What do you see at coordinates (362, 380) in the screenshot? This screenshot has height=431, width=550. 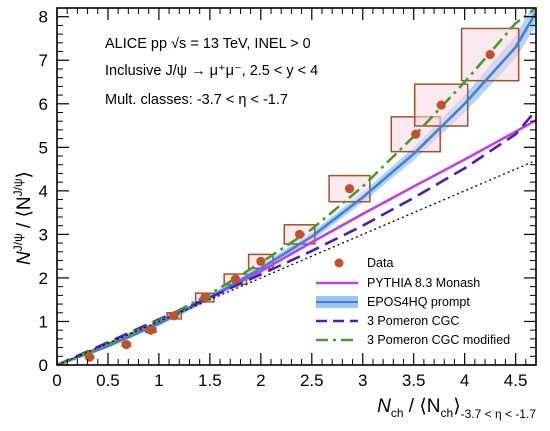 I see `x-tick-label: 3` at bounding box center [362, 380].